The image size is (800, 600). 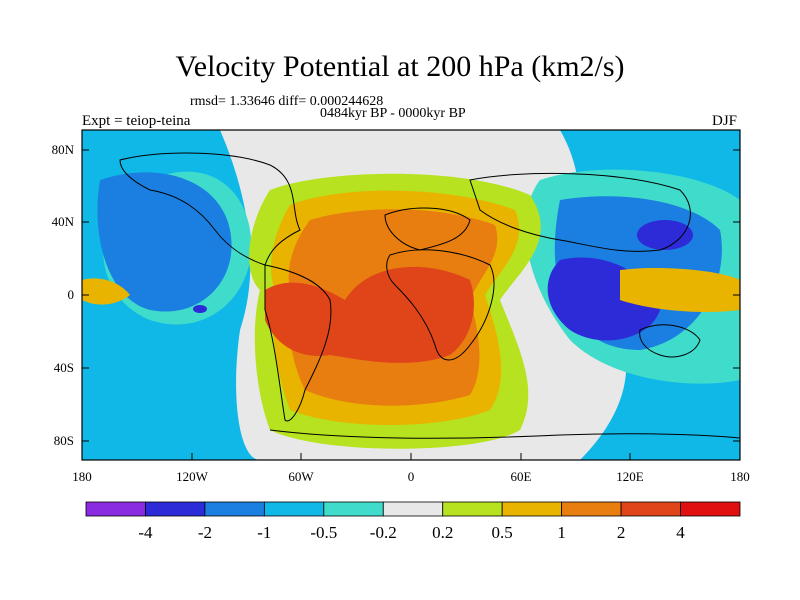 What do you see at coordinates (264, 532) in the screenshot?
I see `colorbar-label: -1` at bounding box center [264, 532].